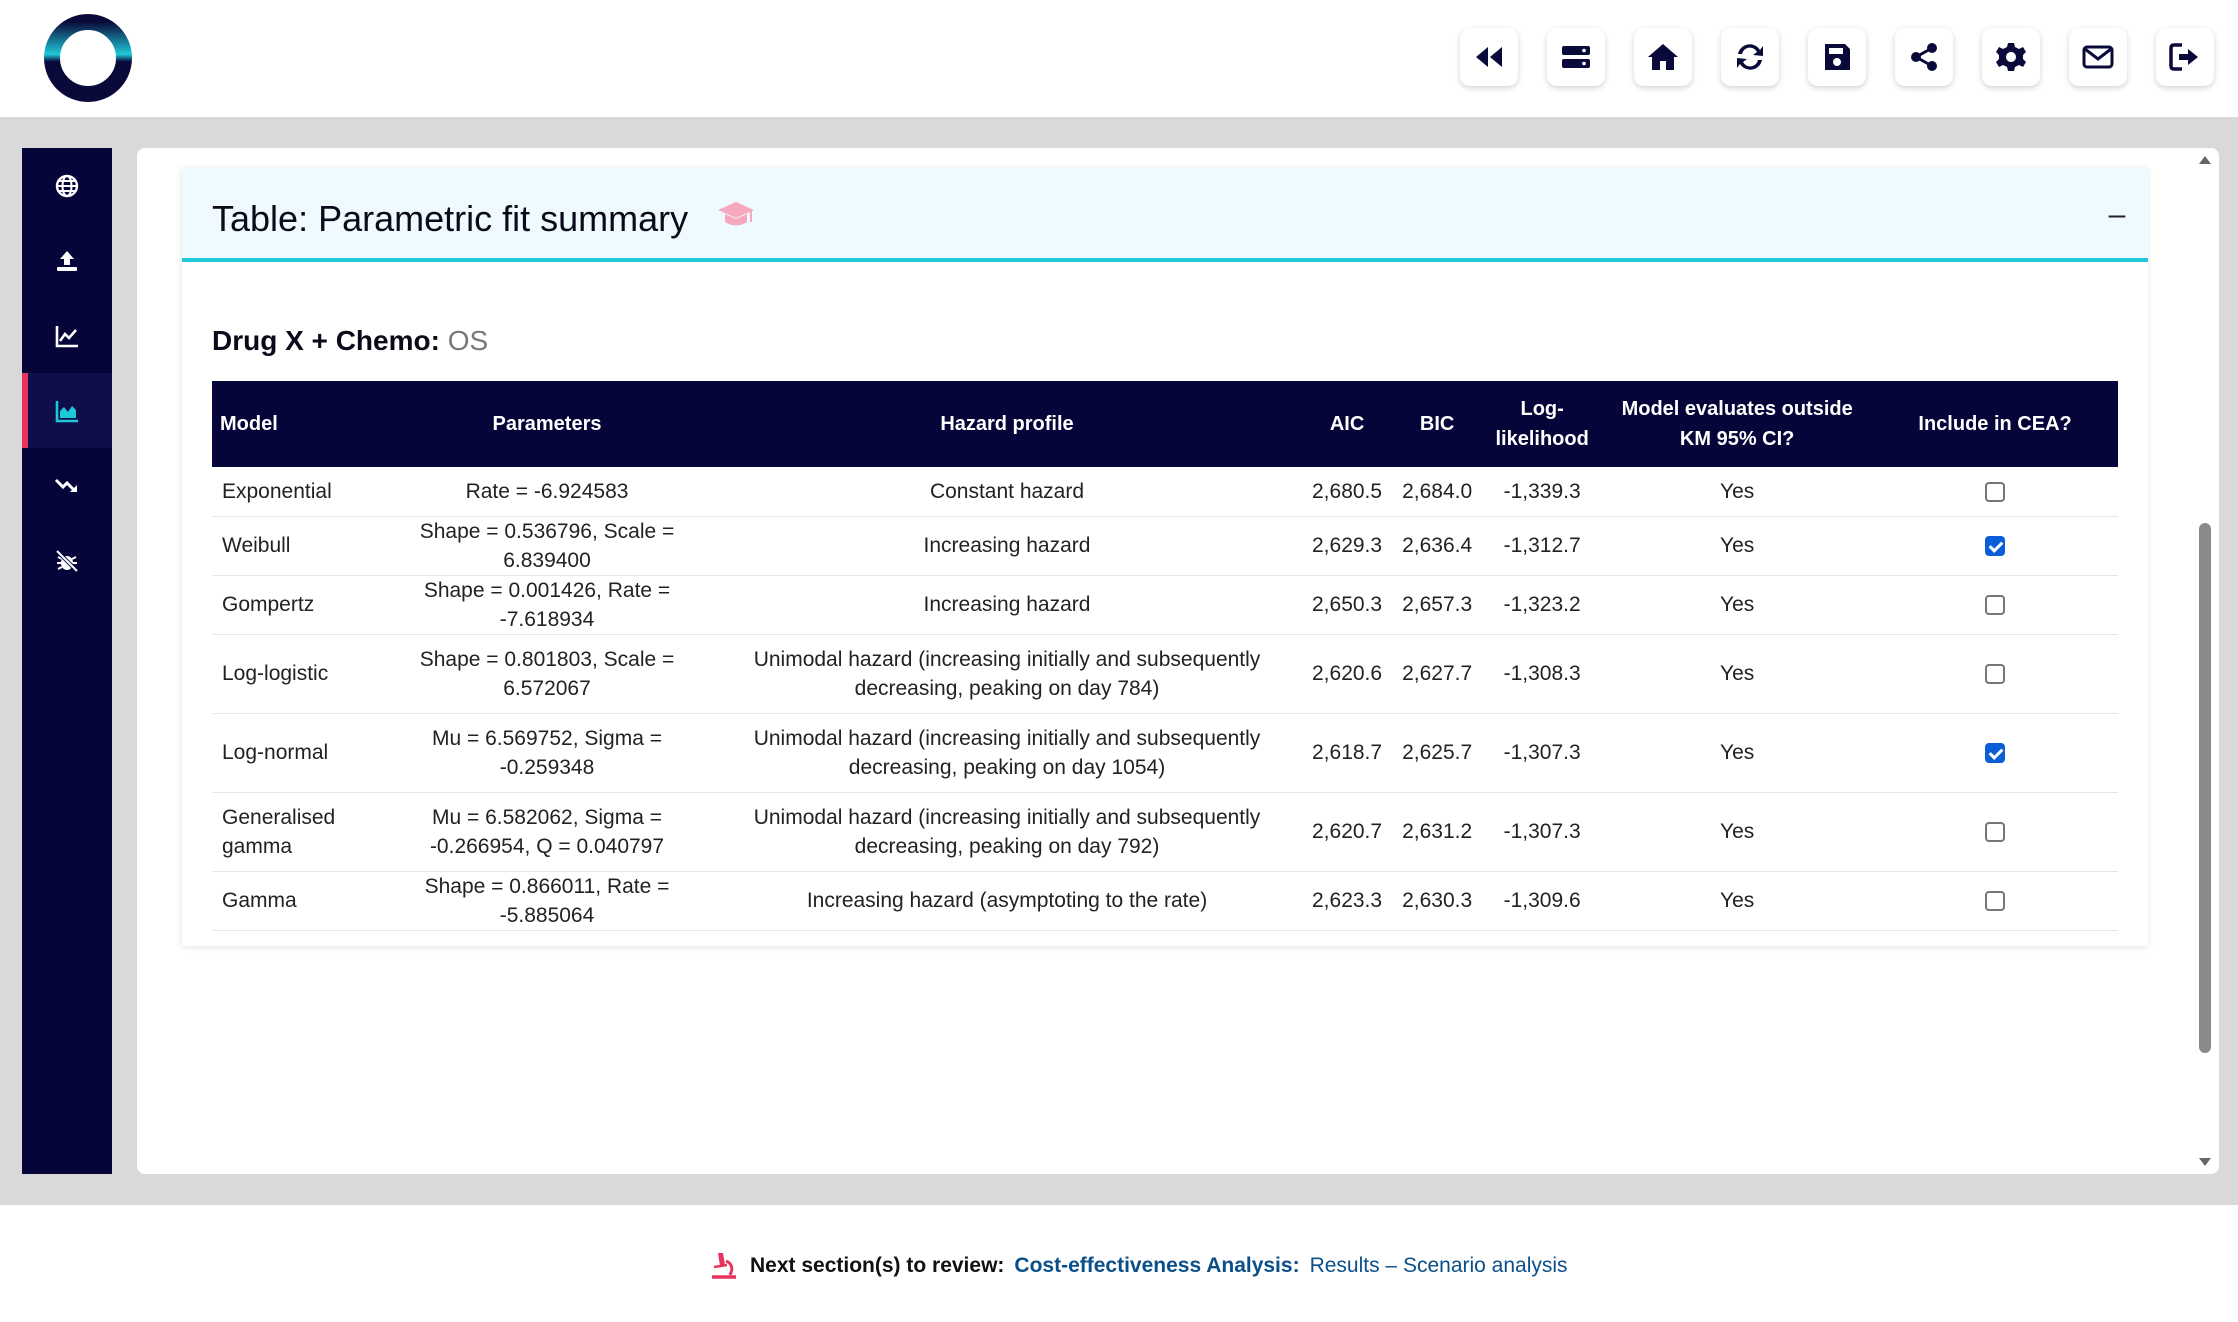  Describe the element at coordinates (1437, 605) in the screenshot. I see `cell-bic: 2,657.3` at that location.